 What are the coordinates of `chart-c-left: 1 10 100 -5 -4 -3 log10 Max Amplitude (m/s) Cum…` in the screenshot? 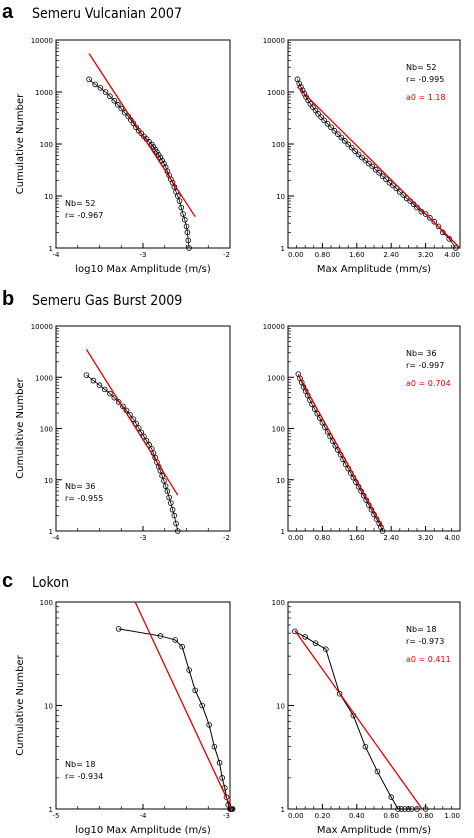 It's located at (125, 717).